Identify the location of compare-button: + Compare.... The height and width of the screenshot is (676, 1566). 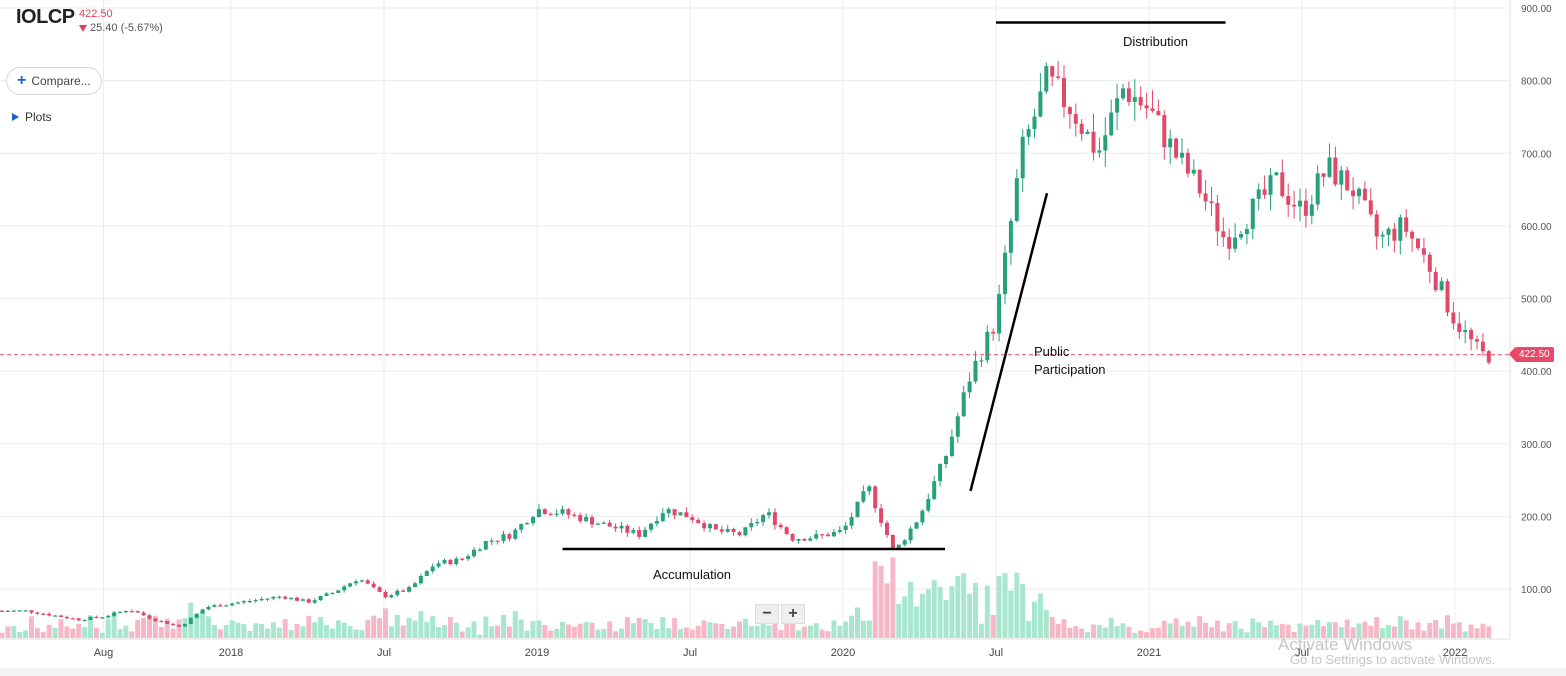
(54, 81).